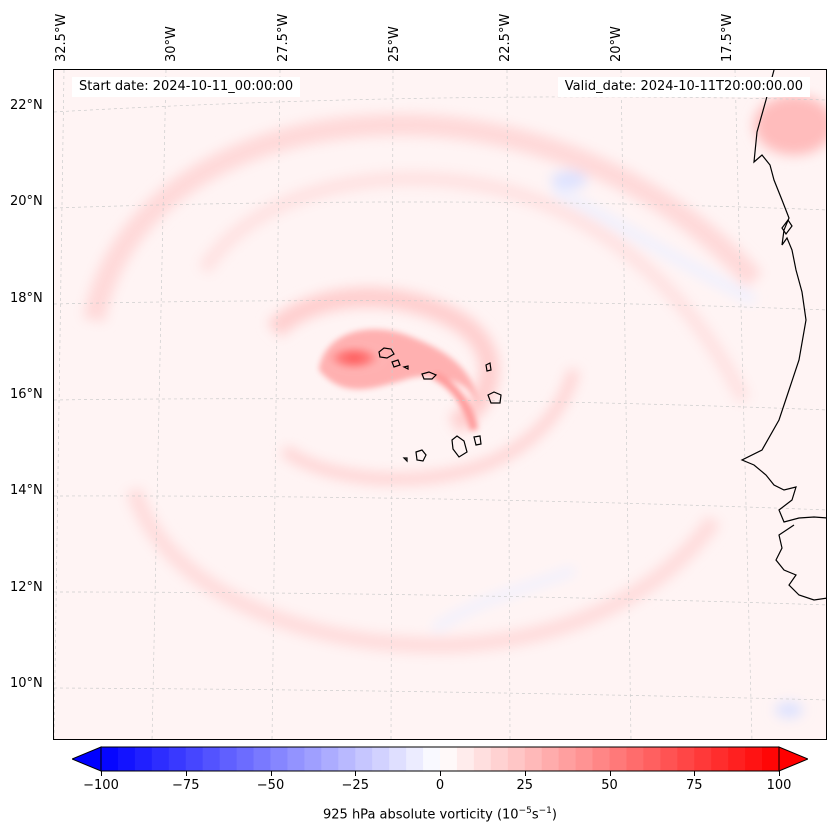  I want to click on colorbar-label: 925 hPa absolute vorticity (10−5s−1), so click(440, 814).